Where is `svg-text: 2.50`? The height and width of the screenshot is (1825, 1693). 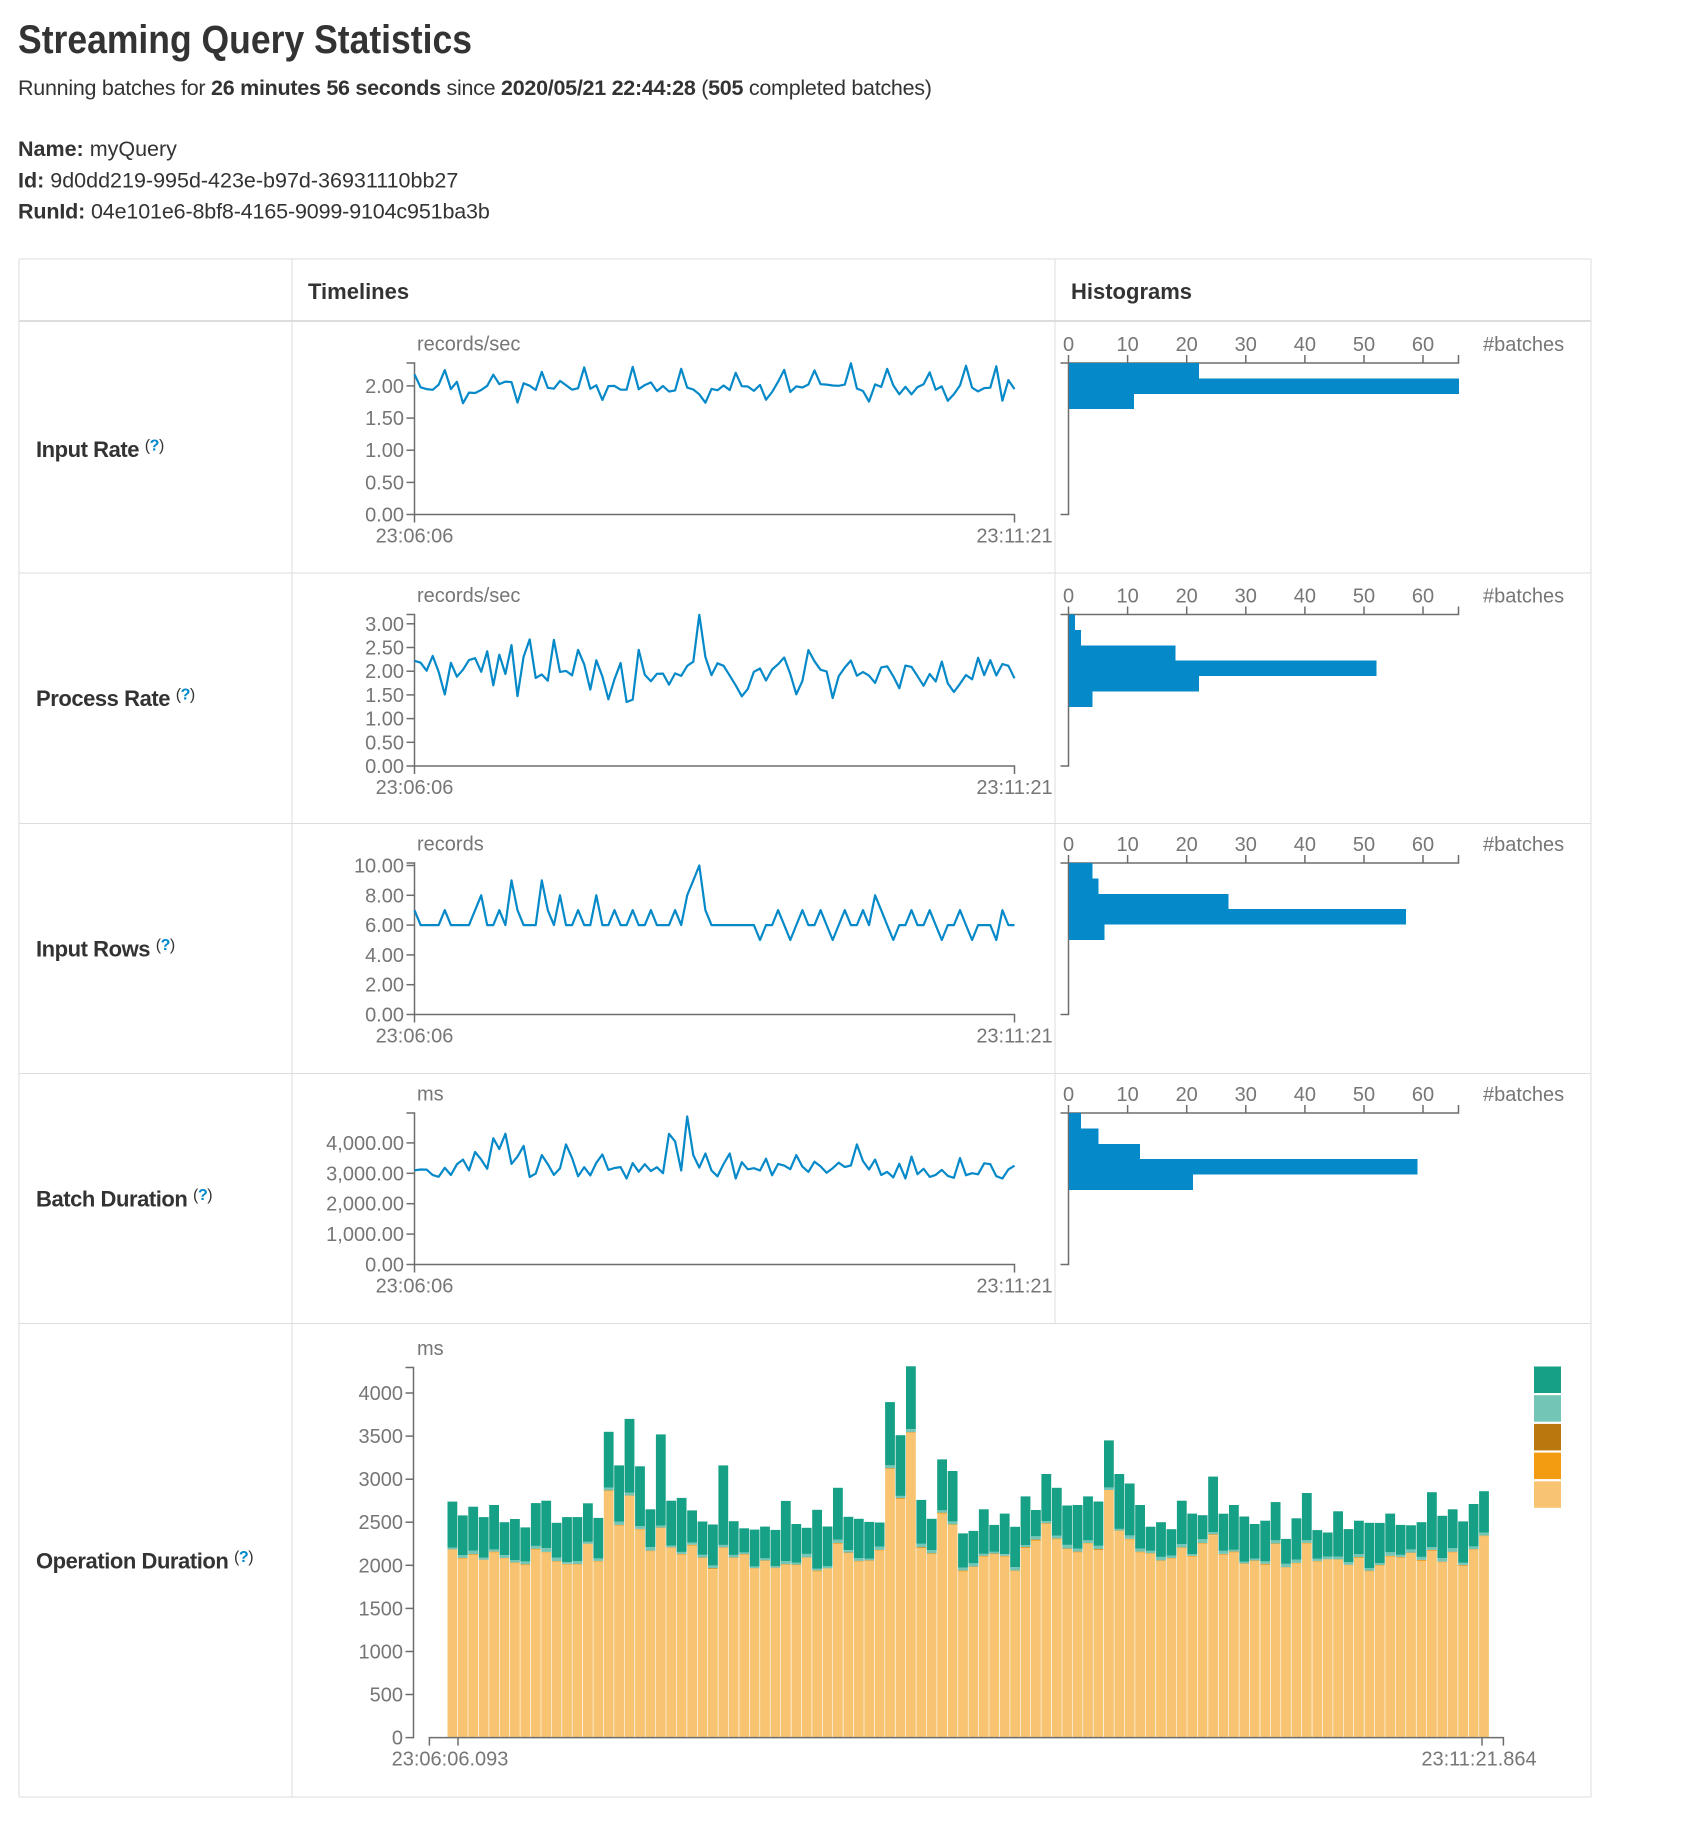 svg-text: 2.50 is located at coordinates (384, 649).